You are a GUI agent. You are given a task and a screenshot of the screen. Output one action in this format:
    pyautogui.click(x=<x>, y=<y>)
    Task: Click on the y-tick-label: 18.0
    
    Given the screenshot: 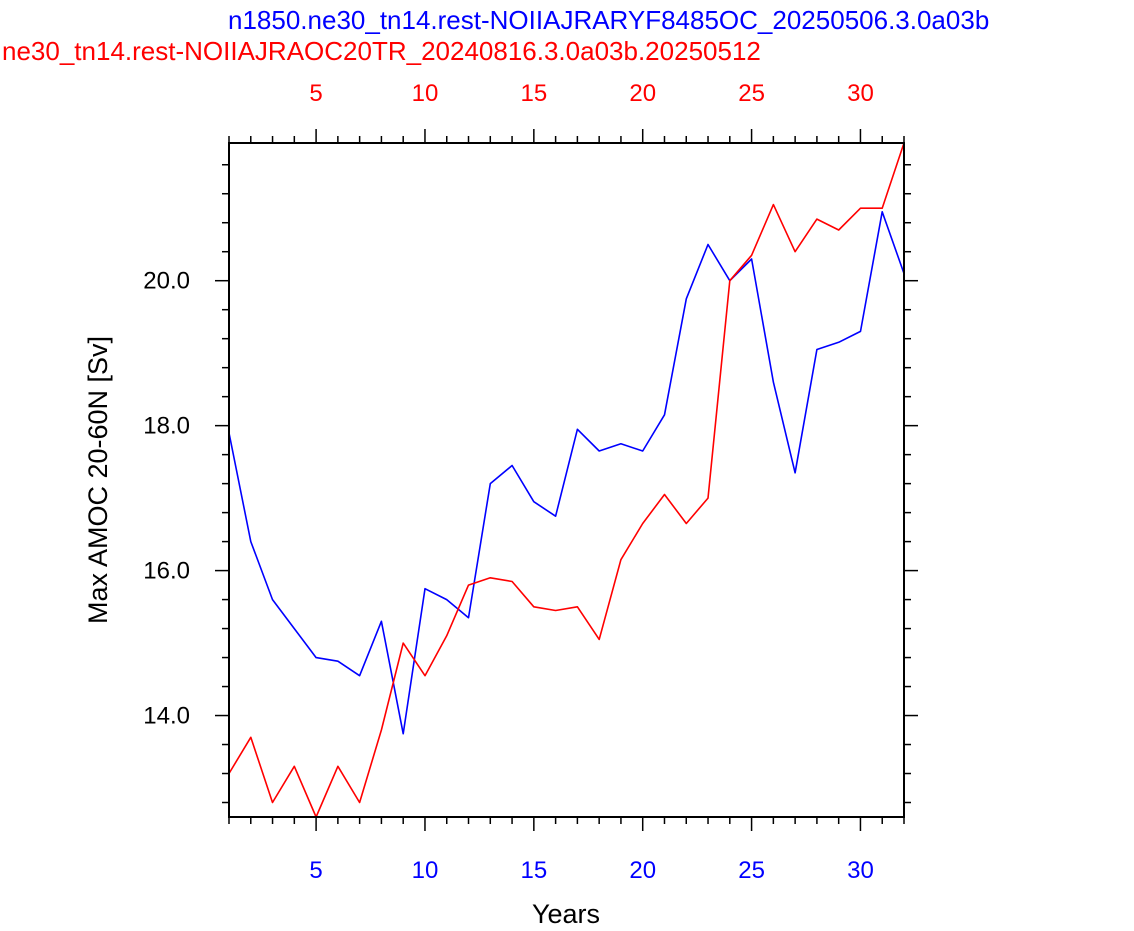 What is the action you would take?
    pyautogui.click(x=166, y=426)
    